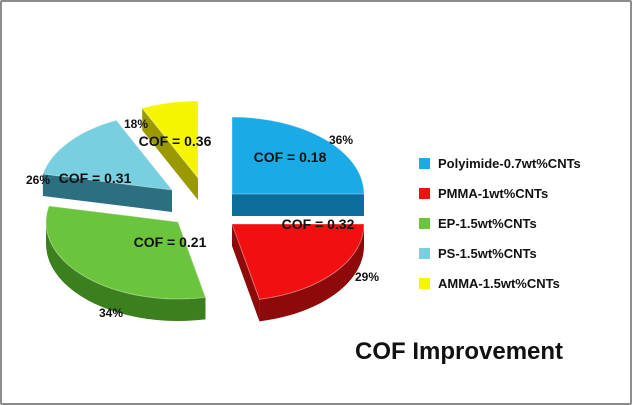  What do you see at coordinates (126, 252) in the screenshot?
I see `pie-slice-top-ep` at bounding box center [126, 252].